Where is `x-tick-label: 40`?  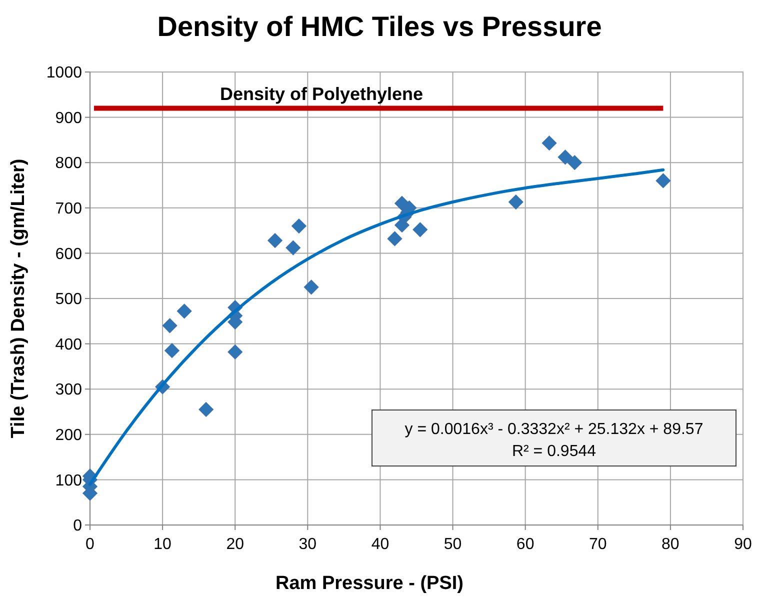 x-tick-label: 40 is located at coordinates (380, 544).